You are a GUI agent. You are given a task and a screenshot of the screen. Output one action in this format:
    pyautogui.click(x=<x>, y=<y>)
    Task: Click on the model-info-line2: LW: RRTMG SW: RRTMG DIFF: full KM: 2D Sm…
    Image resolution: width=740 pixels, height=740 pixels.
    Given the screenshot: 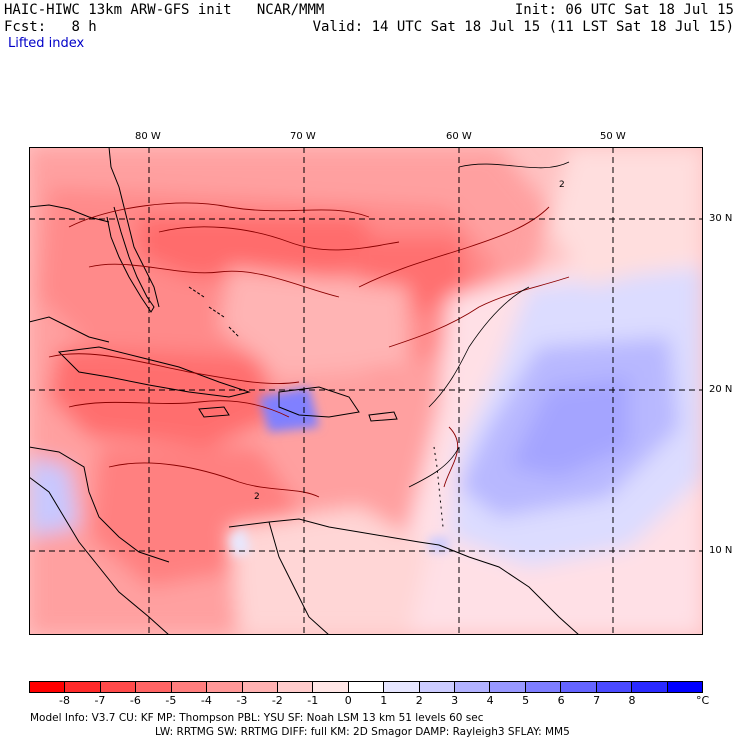 What is the action you would take?
    pyautogui.click(x=362, y=732)
    